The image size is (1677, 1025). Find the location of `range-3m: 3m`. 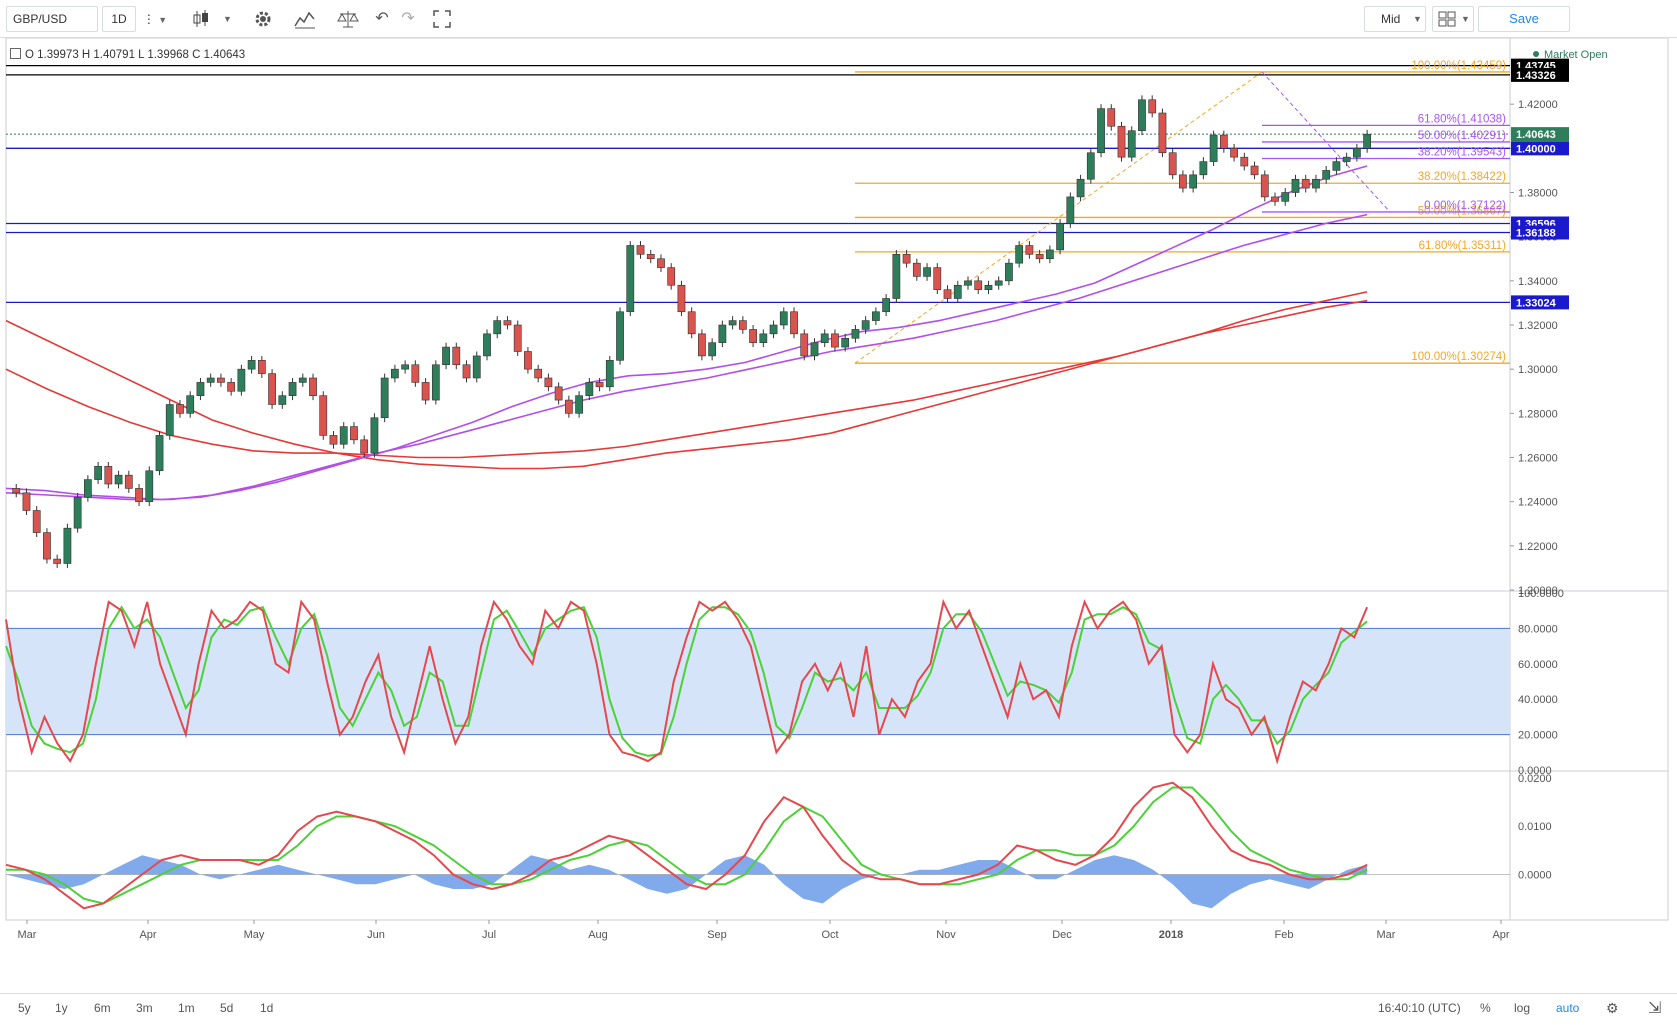

range-3m: 3m is located at coordinates (144, 1008).